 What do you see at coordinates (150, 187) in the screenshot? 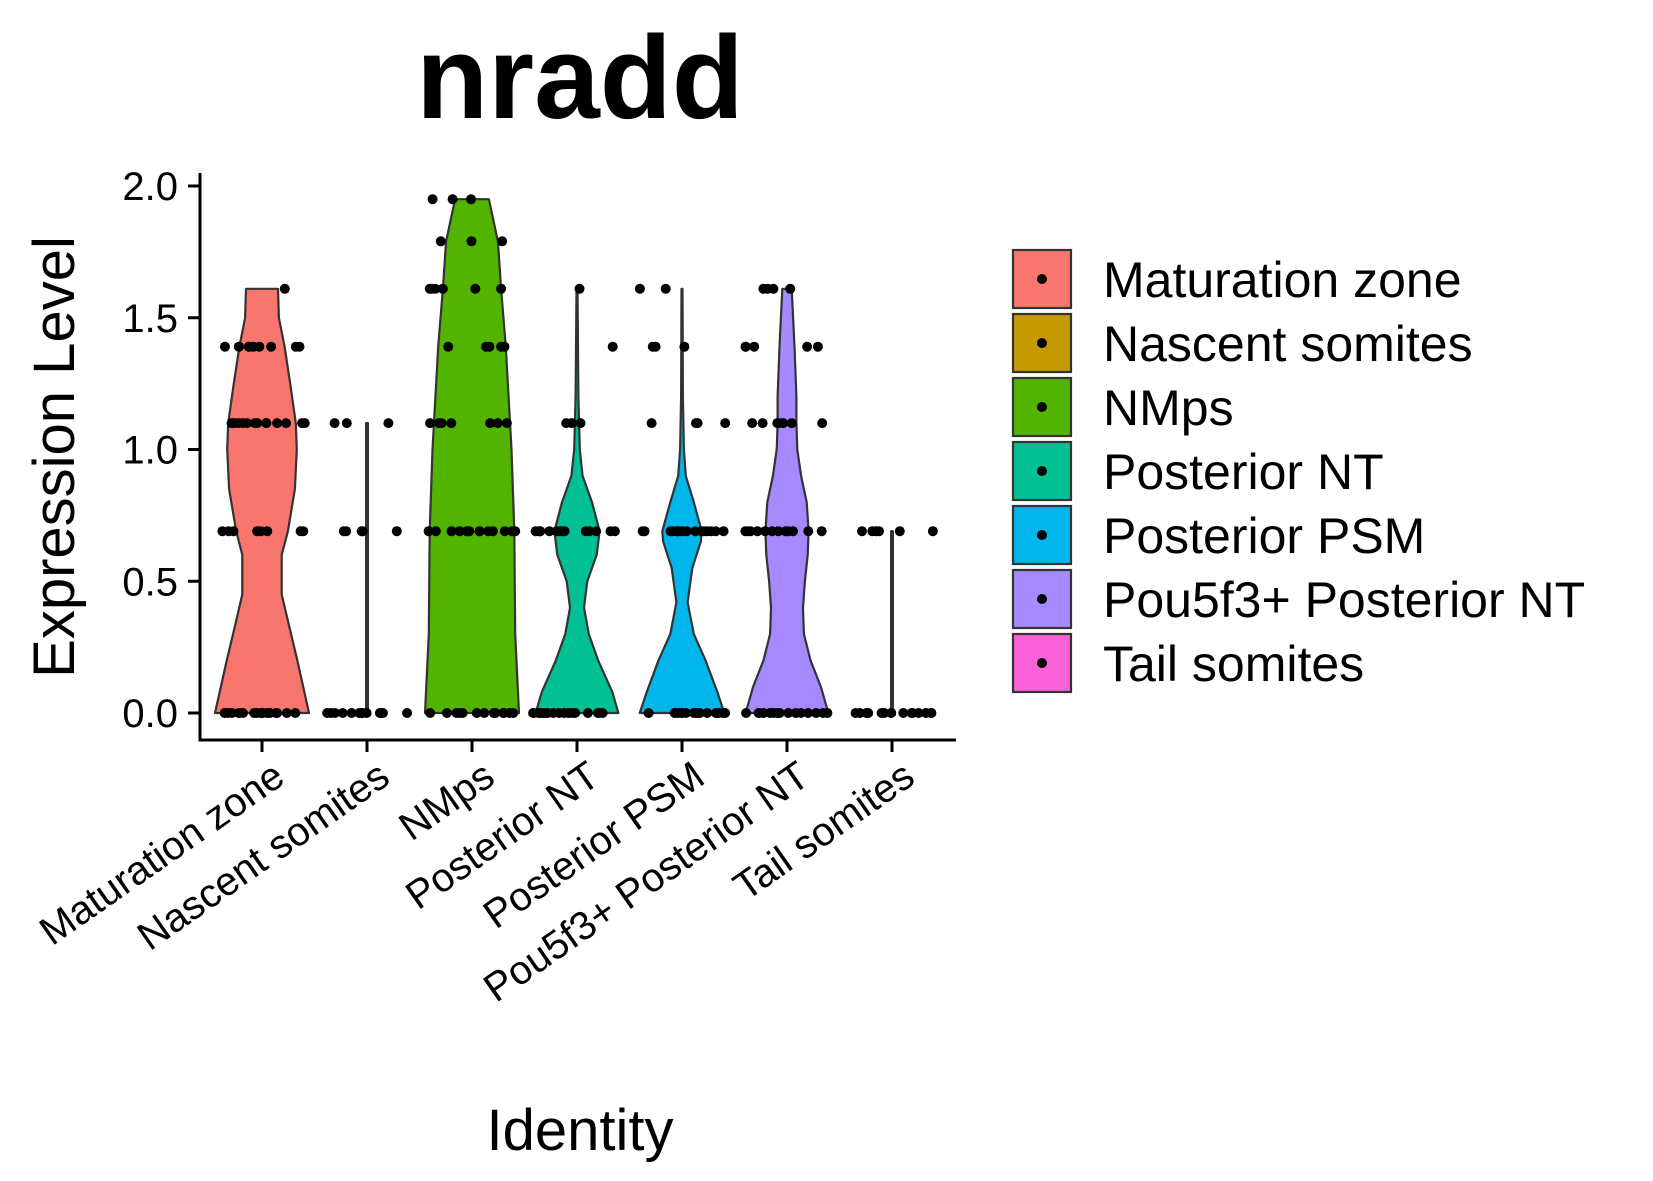
I see `y-tick-label: 2.0` at bounding box center [150, 187].